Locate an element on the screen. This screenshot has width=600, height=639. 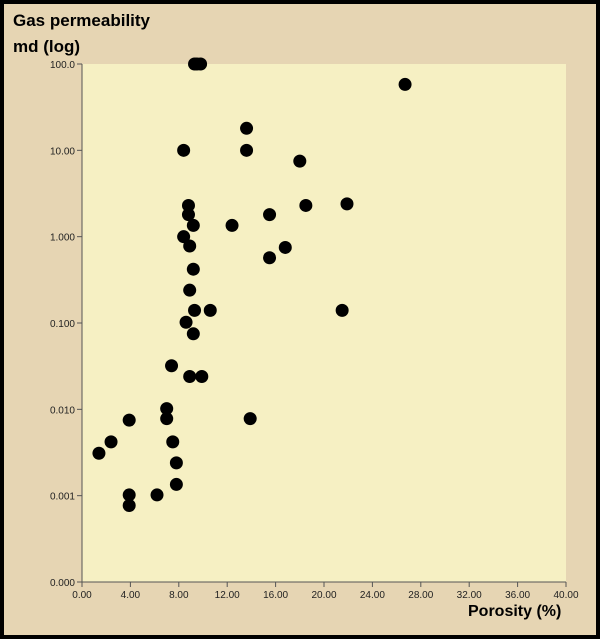
x-tick-label: 0.00 is located at coordinates (82, 595).